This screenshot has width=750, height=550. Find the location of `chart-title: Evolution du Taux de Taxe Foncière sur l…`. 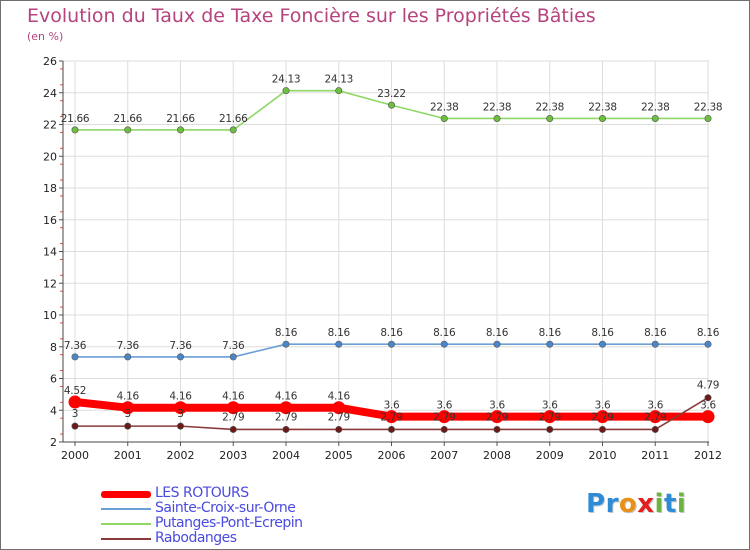

chart-title: Evolution du Taux de Taxe Foncière sur l… is located at coordinates (311, 16).